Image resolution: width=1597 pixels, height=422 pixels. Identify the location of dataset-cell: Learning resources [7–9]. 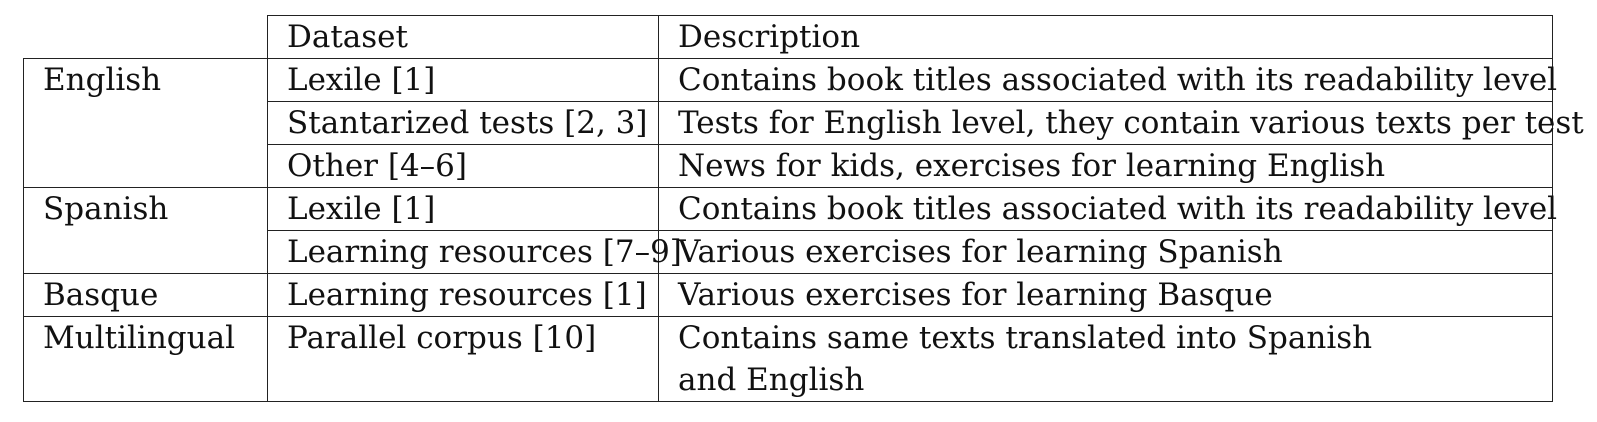
(474, 252).